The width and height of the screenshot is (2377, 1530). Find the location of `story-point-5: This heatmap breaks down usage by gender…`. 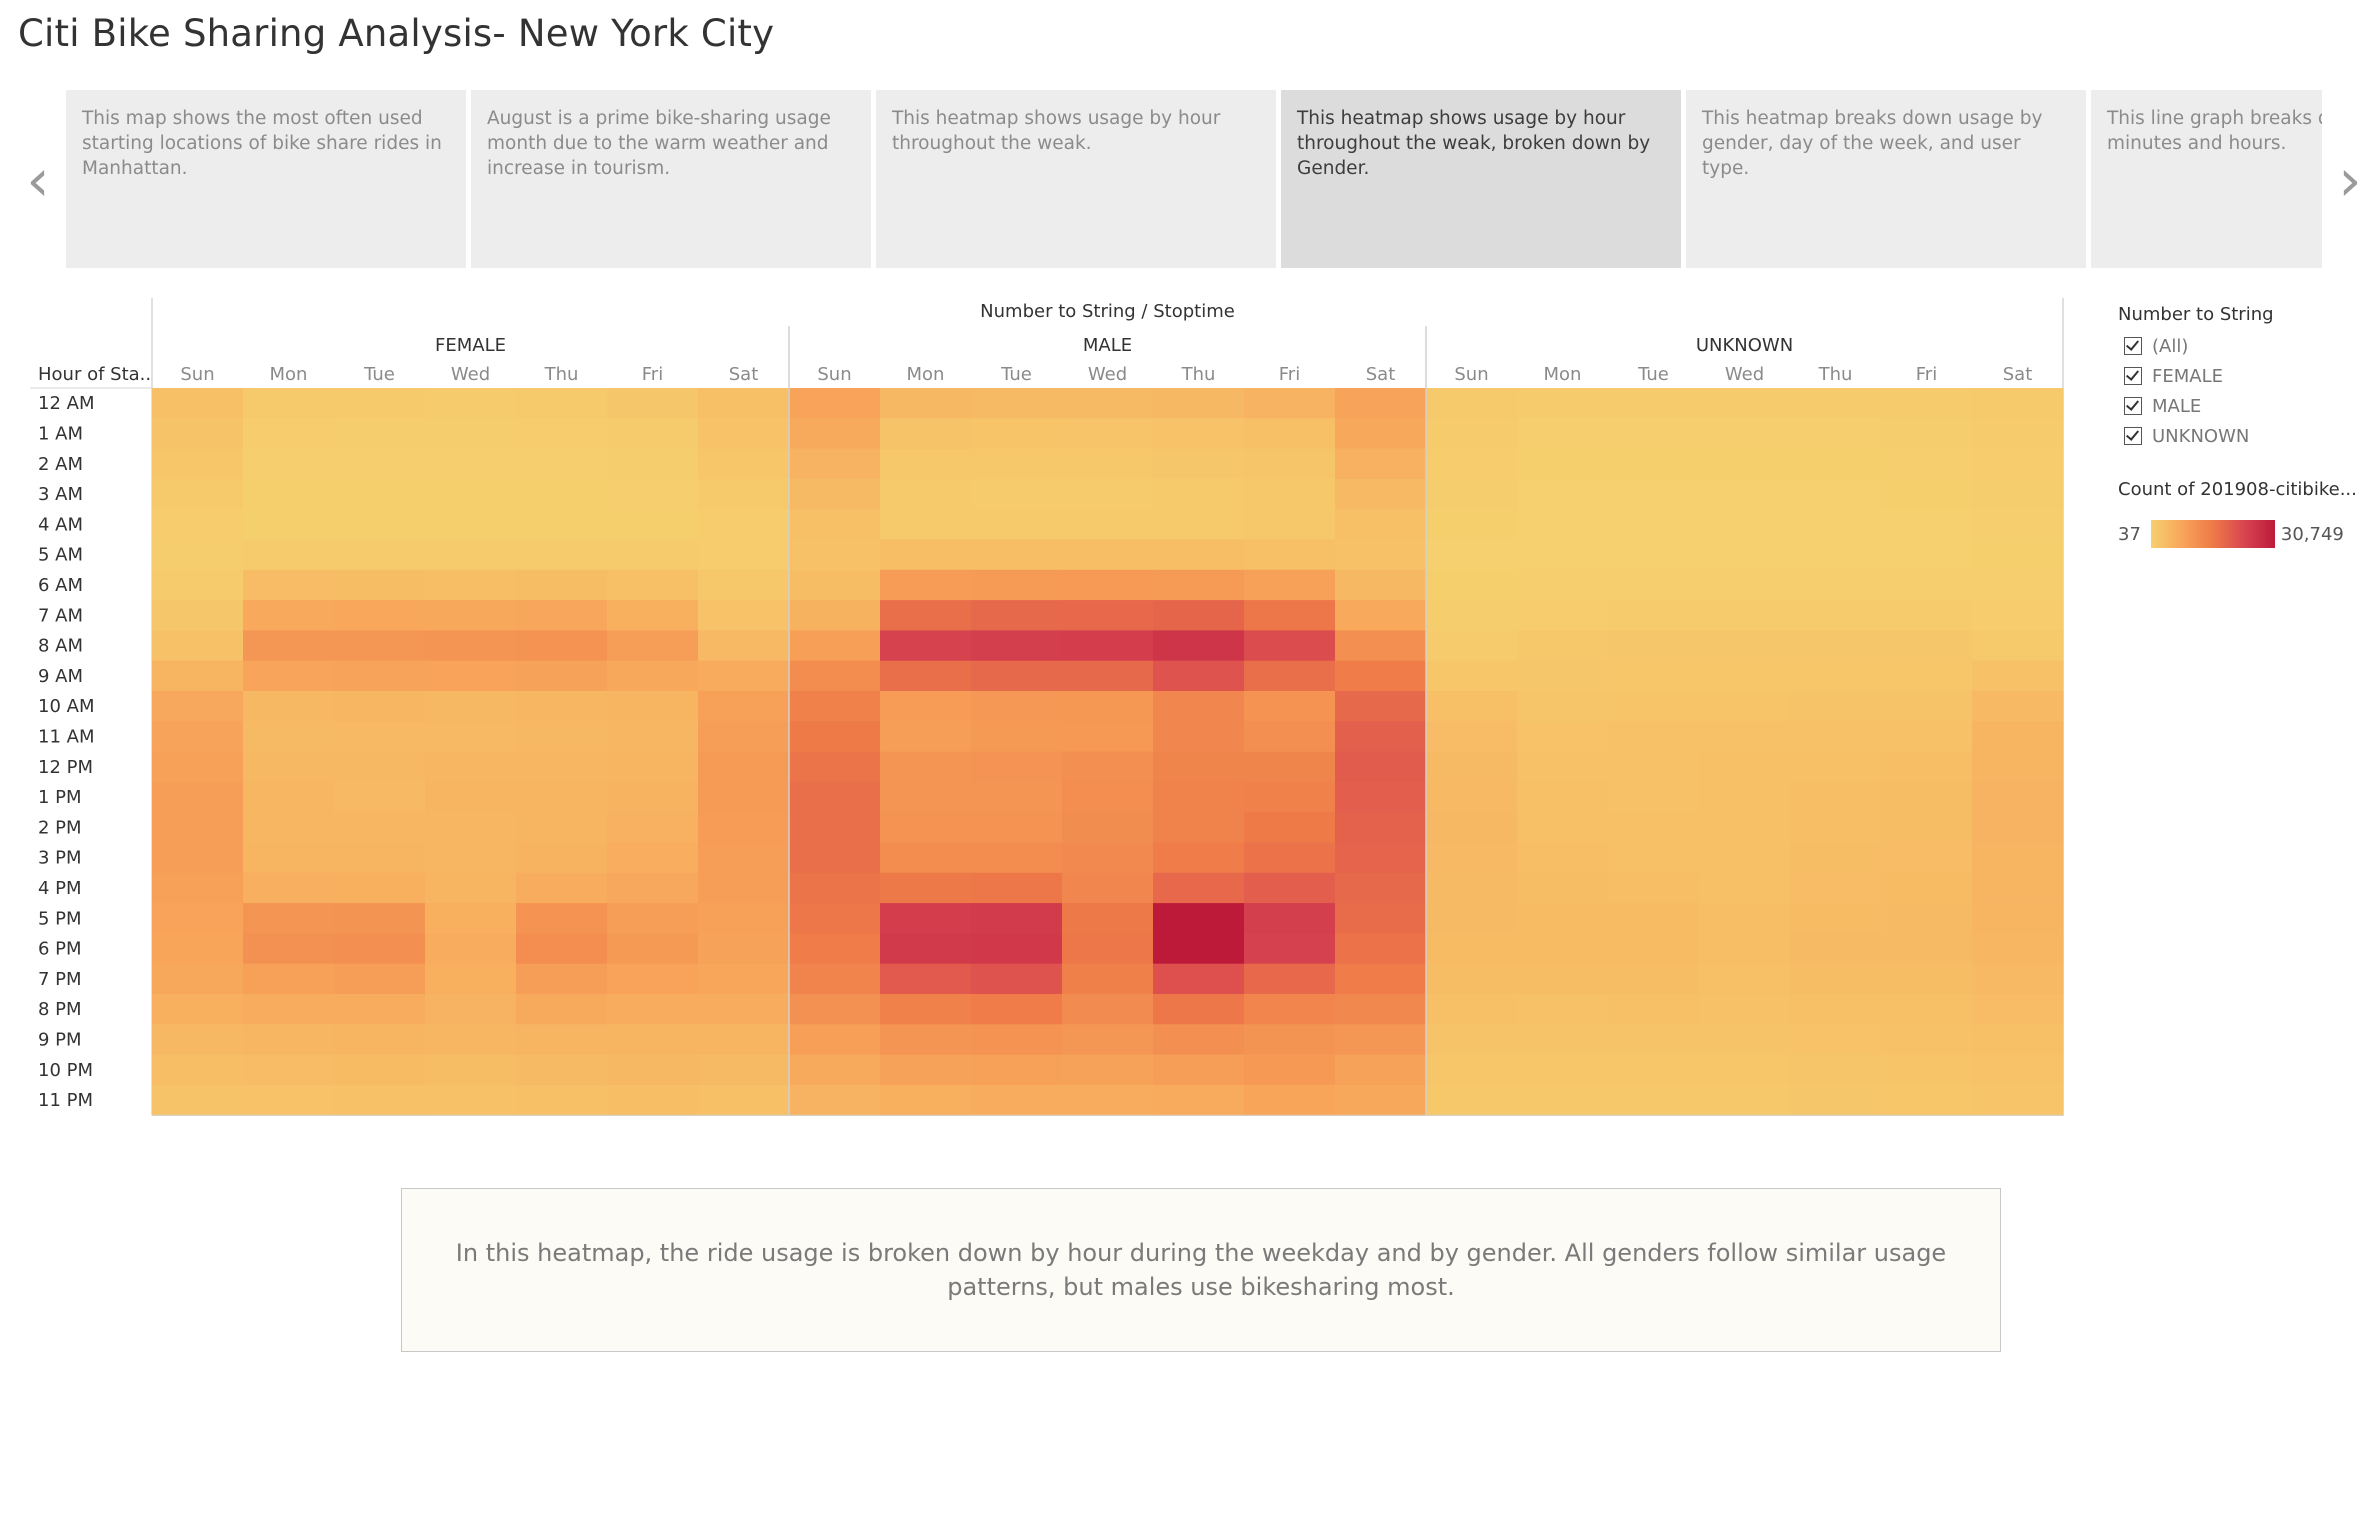

story-point-5: This heatmap breaks down usage by gender… is located at coordinates (1886, 179).